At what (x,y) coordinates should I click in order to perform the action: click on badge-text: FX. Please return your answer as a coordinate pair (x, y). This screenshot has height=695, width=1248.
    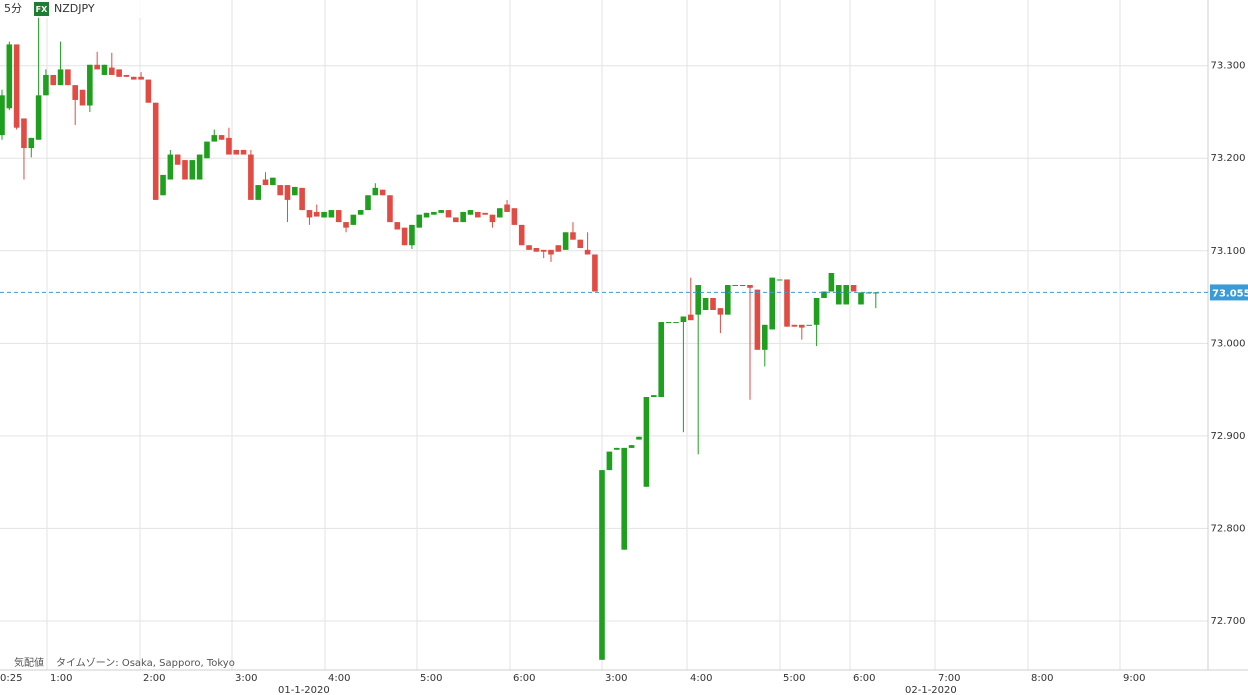
    Looking at the image, I should click on (42, 9).